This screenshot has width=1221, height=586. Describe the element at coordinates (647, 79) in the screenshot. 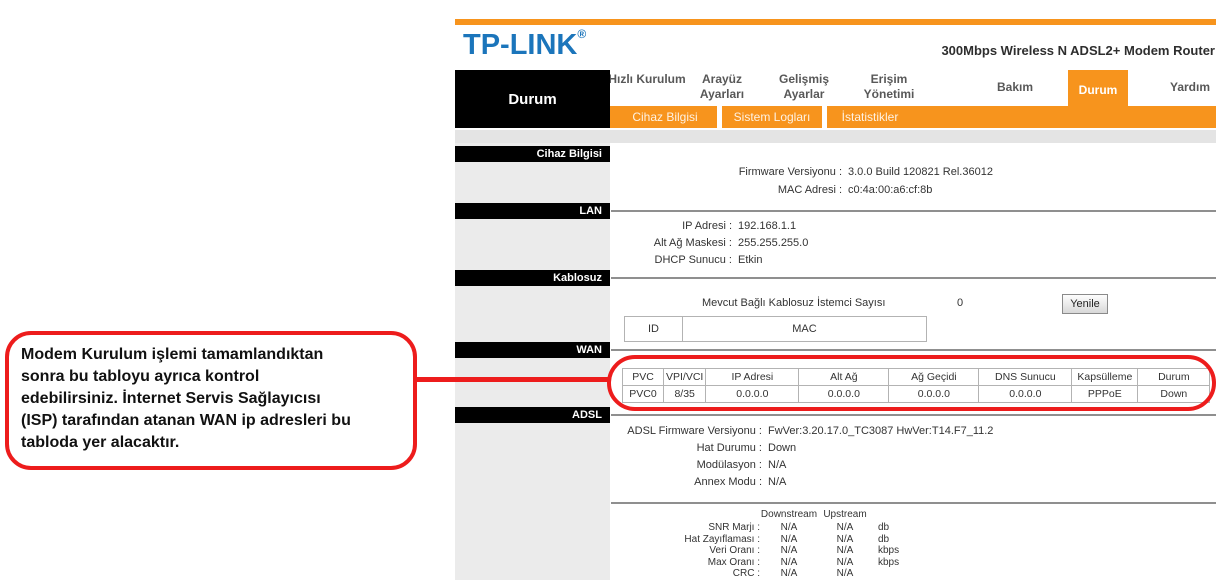

I see `tab-hizli-kurulum: Hızlı Kurulum` at that location.